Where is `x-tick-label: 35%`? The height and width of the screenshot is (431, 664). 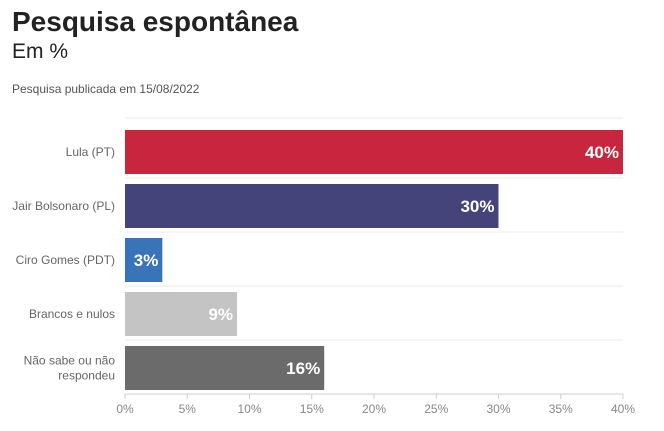 x-tick-label: 35% is located at coordinates (561, 409).